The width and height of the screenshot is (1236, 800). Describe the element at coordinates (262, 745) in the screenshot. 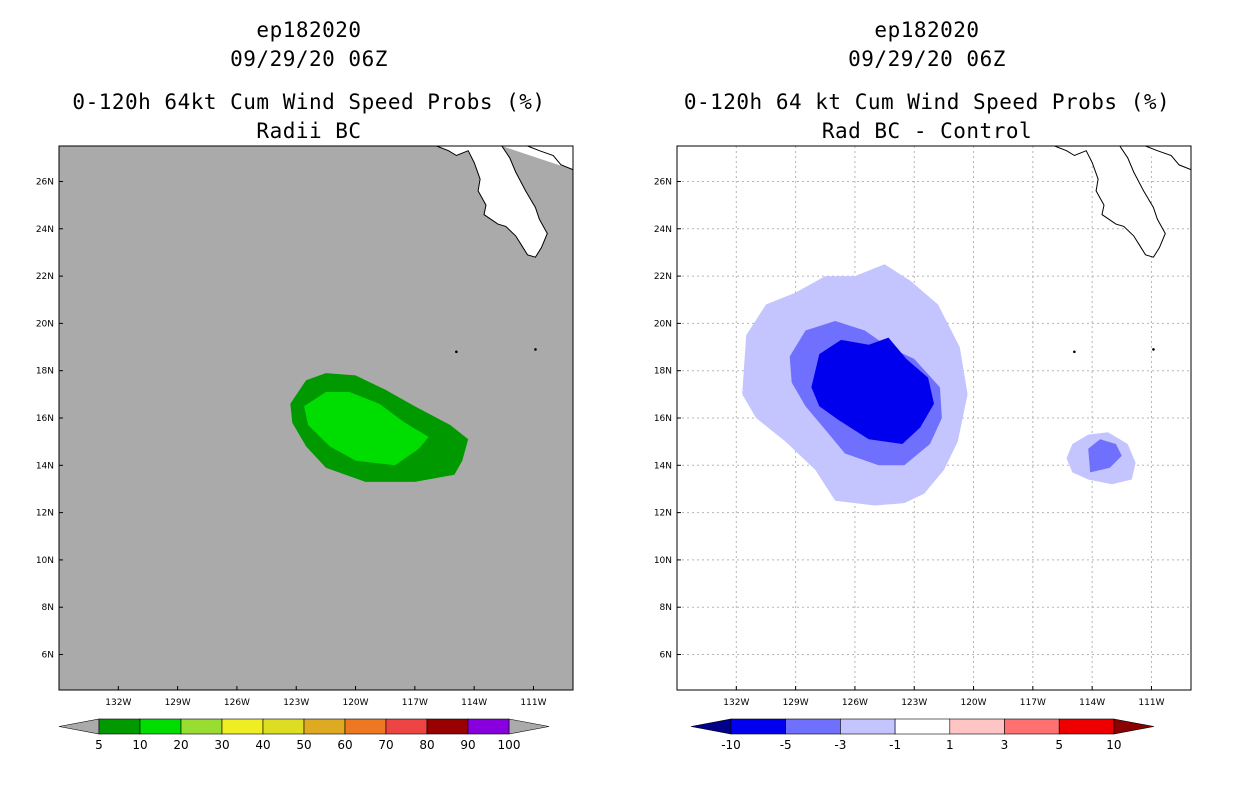

I see `colorbar-label: 40` at that location.